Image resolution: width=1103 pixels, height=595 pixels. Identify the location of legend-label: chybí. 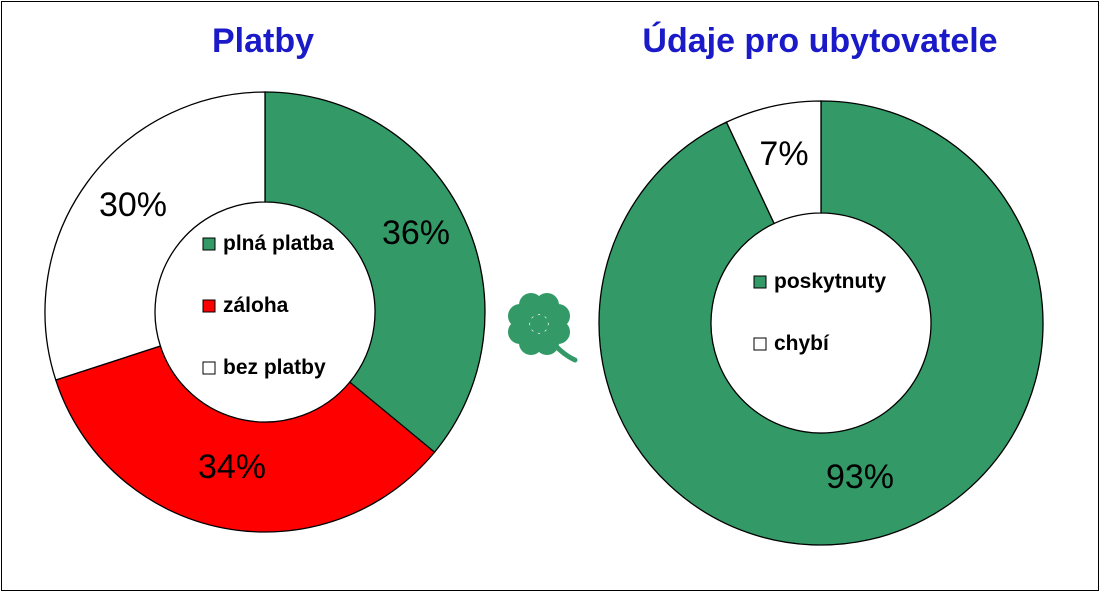
(802, 343).